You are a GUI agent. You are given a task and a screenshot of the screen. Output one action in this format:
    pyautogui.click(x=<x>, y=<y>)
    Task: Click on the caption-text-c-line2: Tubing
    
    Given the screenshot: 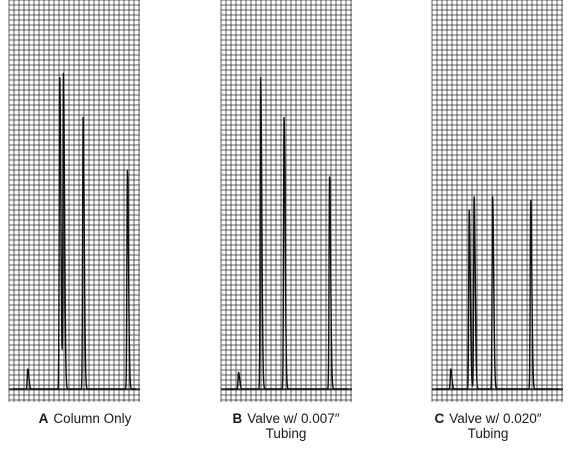 What is the action you would take?
    pyautogui.click(x=488, y=433)
    